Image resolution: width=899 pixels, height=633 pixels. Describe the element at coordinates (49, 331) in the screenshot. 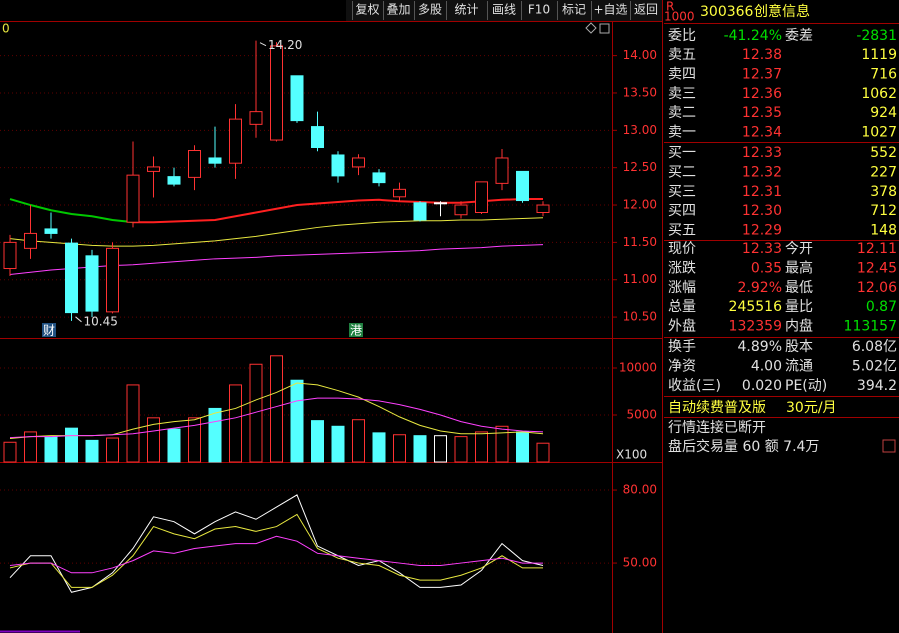

I see `marker: 财` at that location.